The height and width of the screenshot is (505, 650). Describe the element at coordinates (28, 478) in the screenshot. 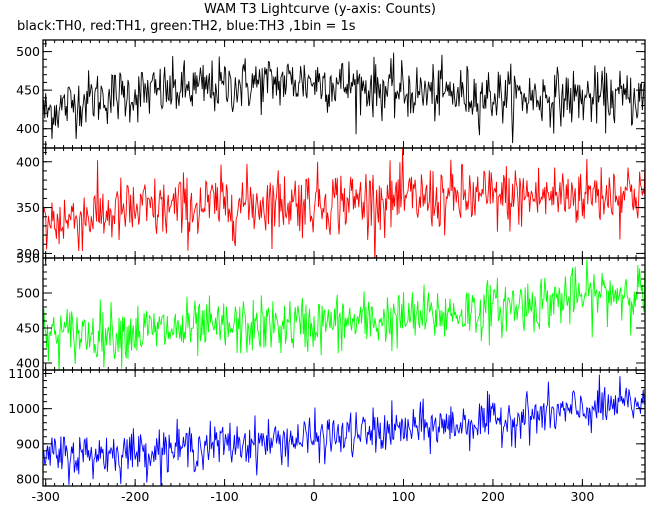

I see `y-tick-label: 800` at that location.